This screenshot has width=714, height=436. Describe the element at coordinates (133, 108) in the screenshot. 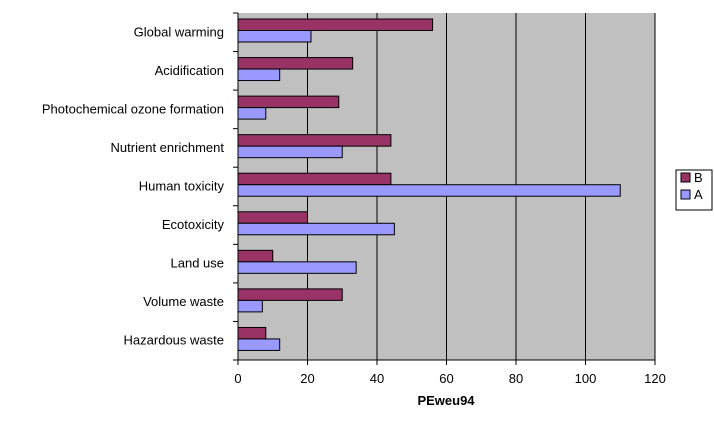

I see `category-label: Photochemical ozone formation` at that location.